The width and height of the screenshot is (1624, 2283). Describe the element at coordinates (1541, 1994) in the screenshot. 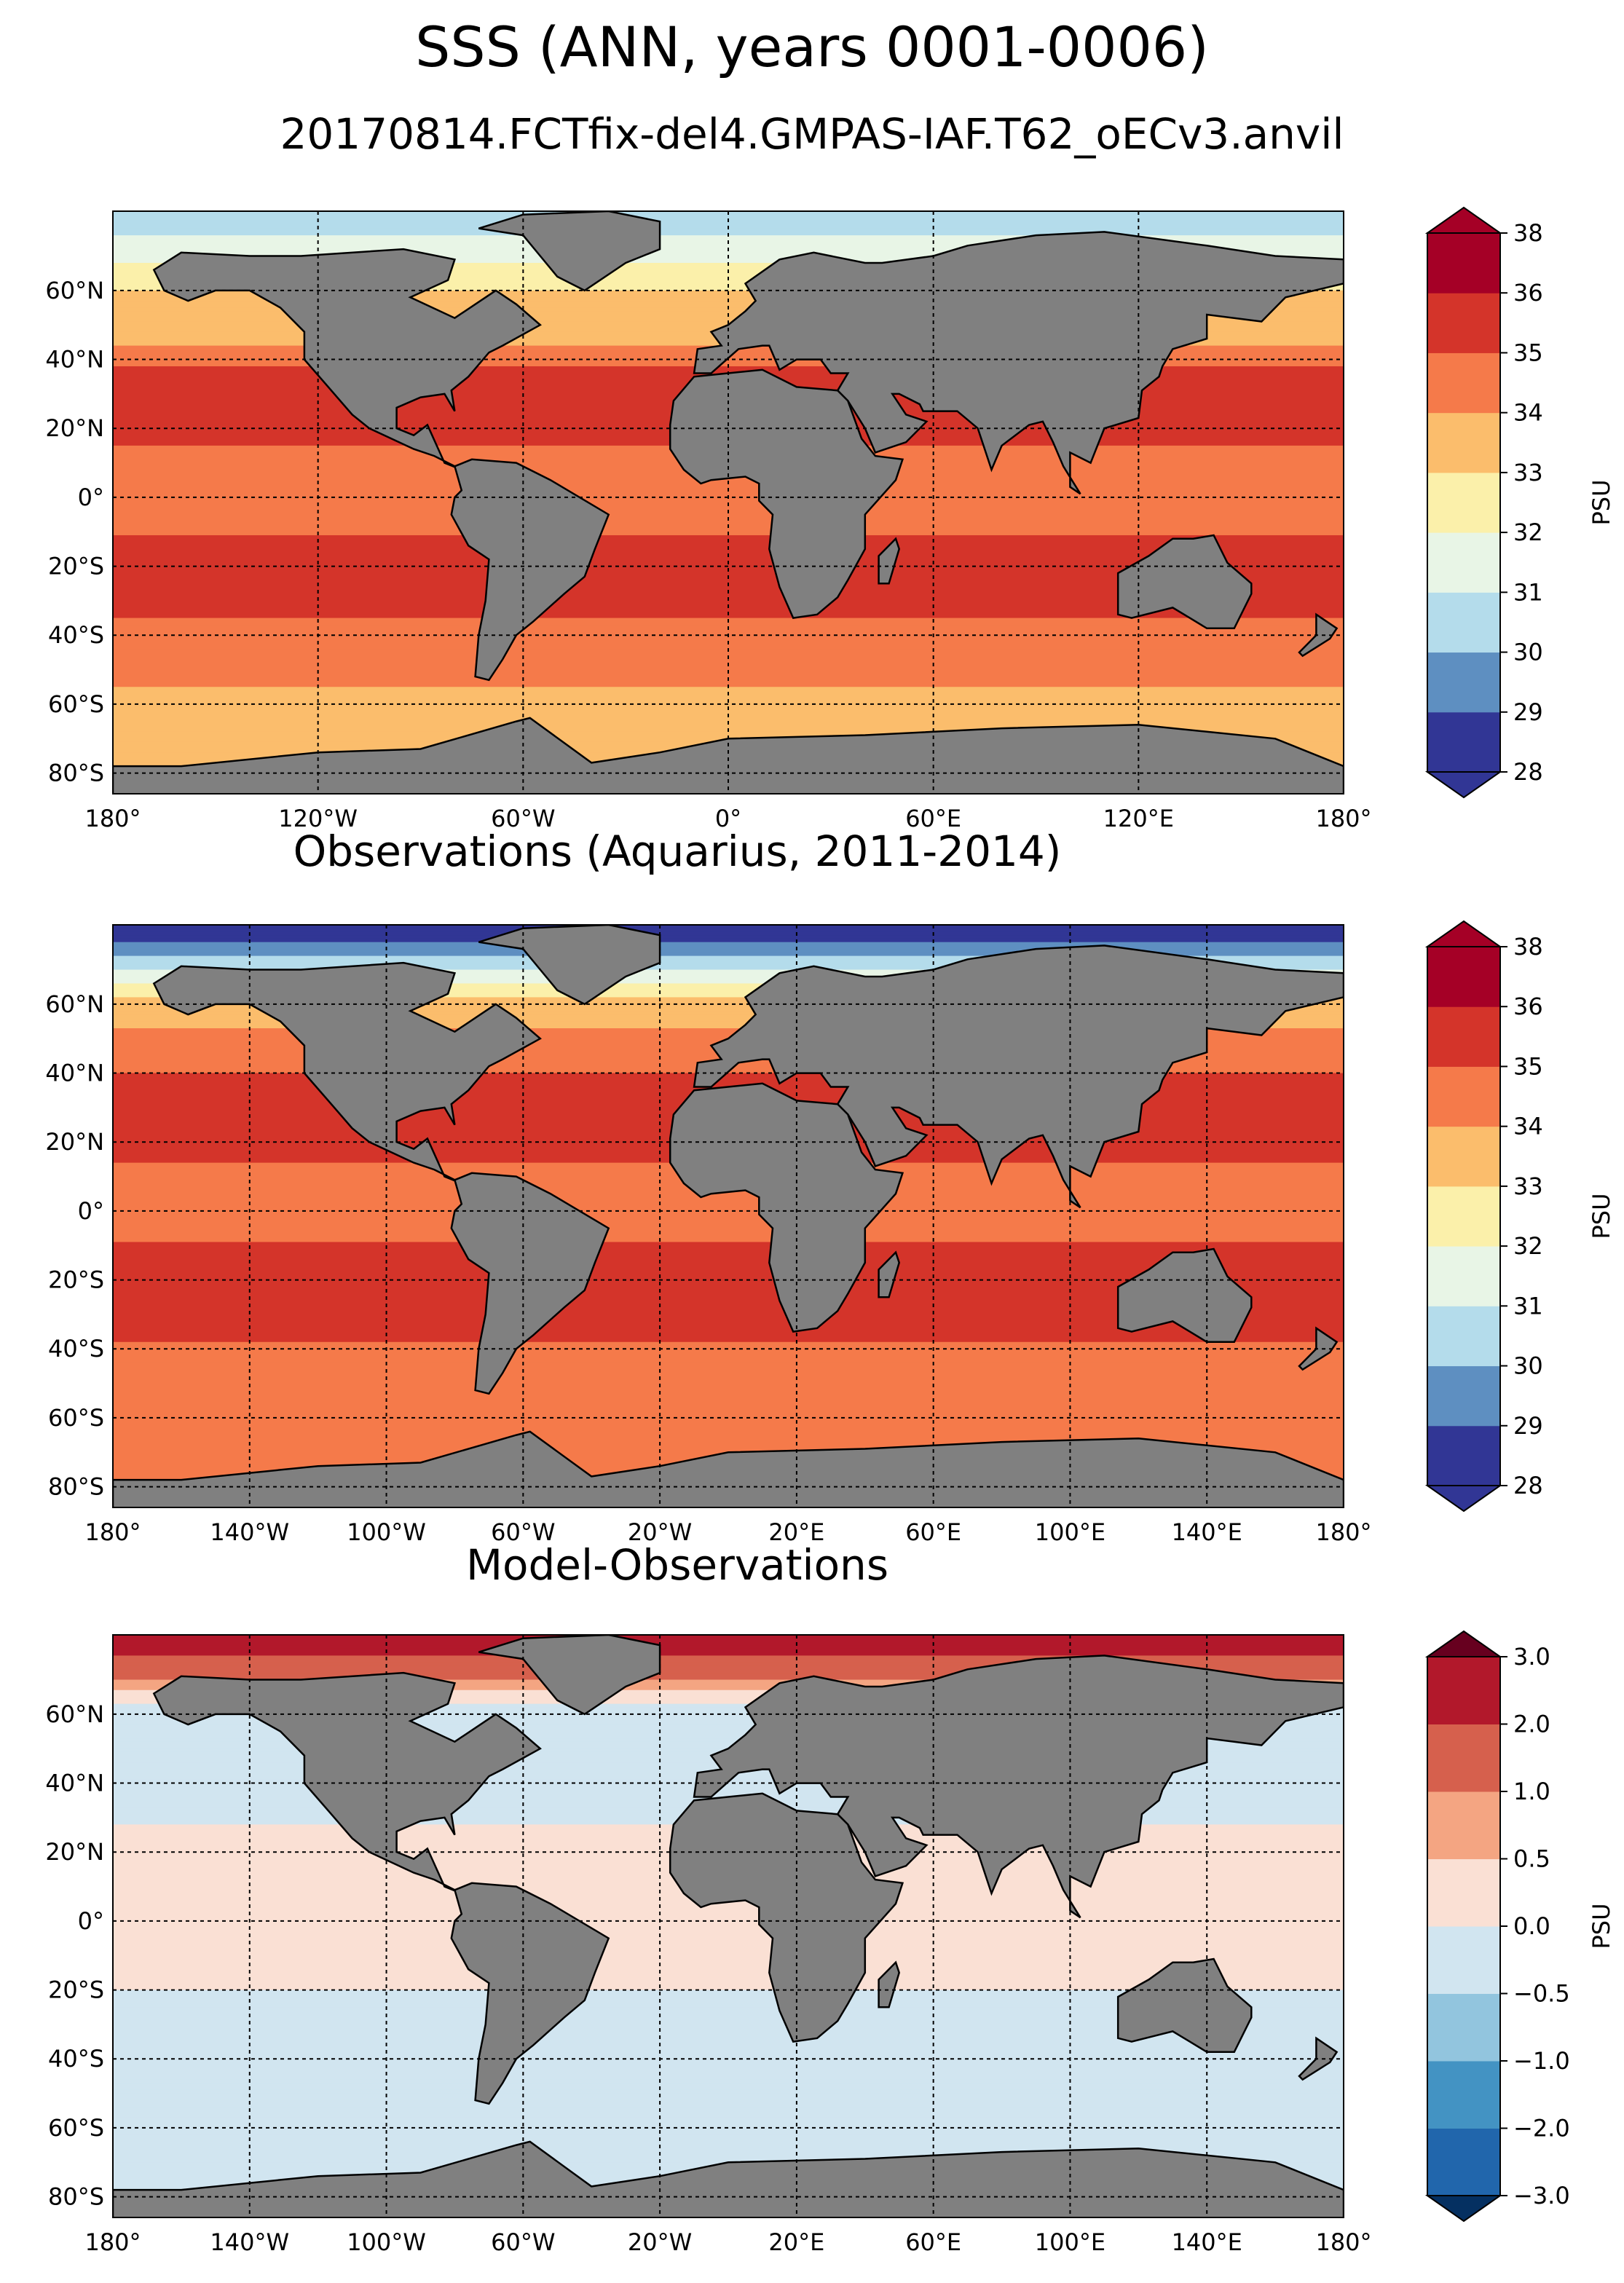

I see `colorbar-tick-label: −0.5` at that location.